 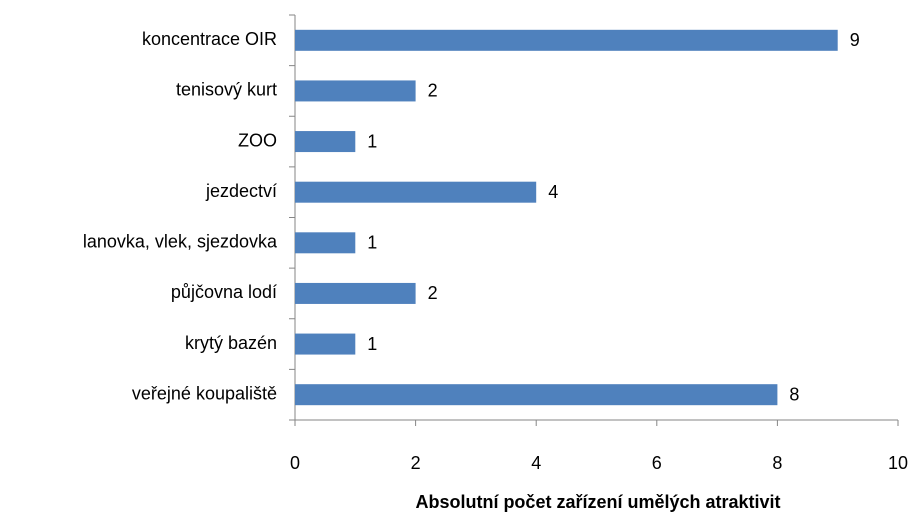 I want to click on y-tick-label: koncentrace OIR, so click(x=209, y=39).